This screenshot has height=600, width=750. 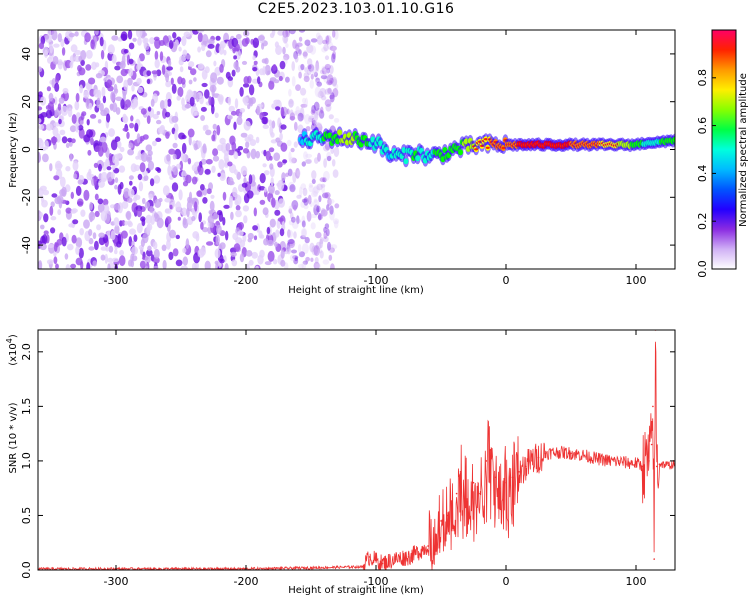 I want to click on colorbar-tick-label: 0.4, so click(x=702, y=174).